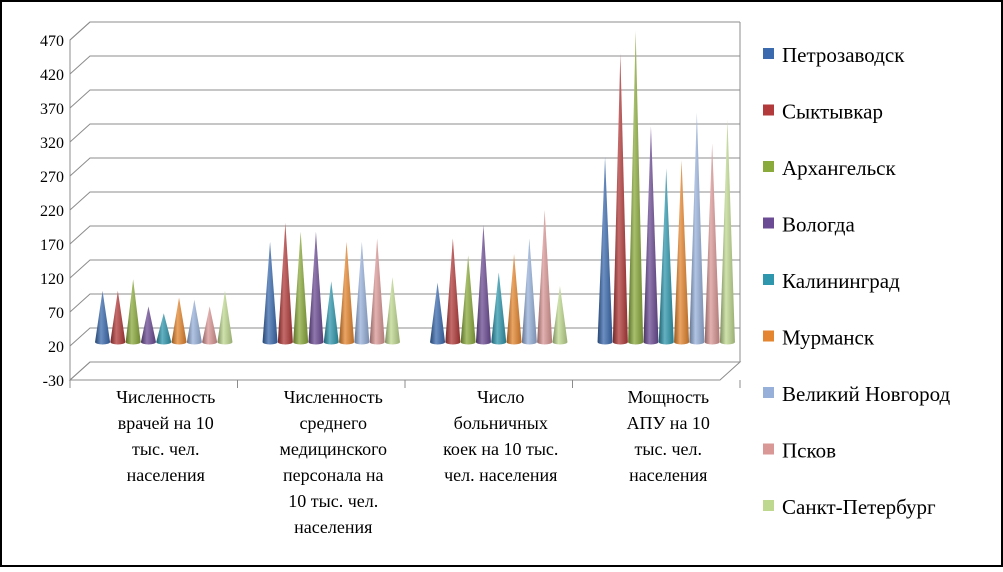 The height and width of the screenshot is (572, 1003). Describe the element at coordinates (866, 394) in the screenshot. I see `legend-label: Великий Новгород` at that location.